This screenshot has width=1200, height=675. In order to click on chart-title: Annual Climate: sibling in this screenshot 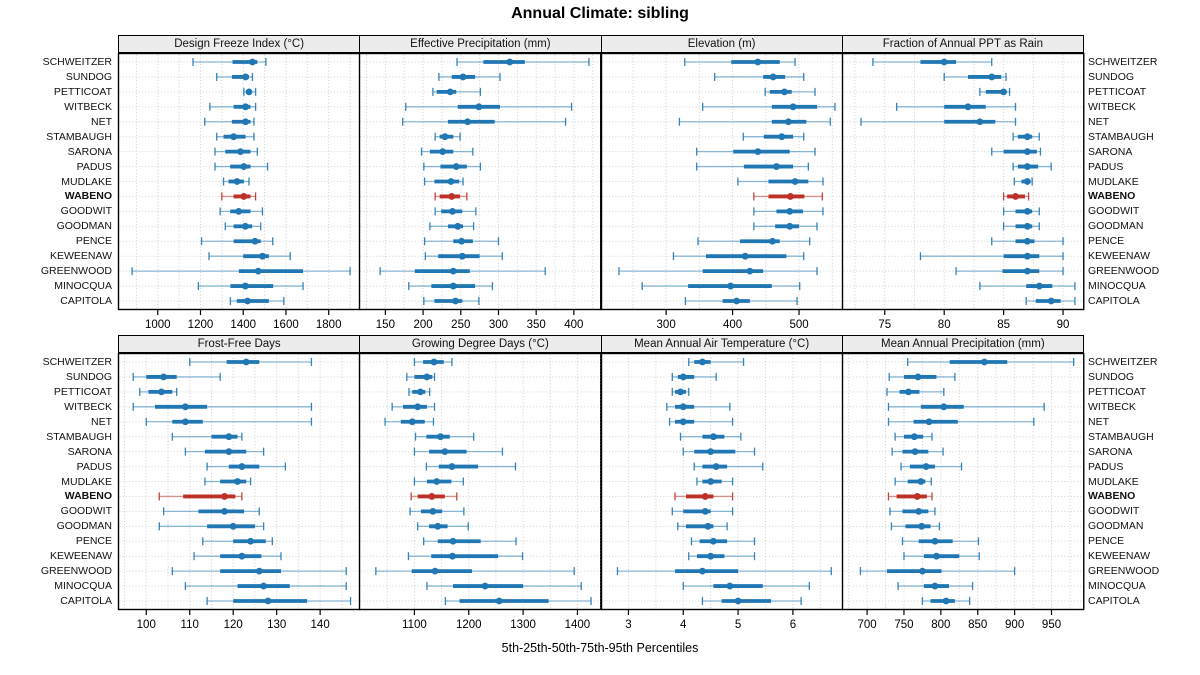, I will do `click(600, 13)`.